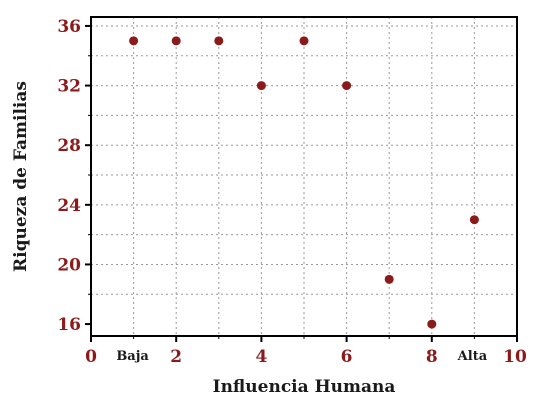  What do you see at coordinates (69, 87) in the screenshot?
I see `y-tick-label: 32` at bounding box center [69, 87].